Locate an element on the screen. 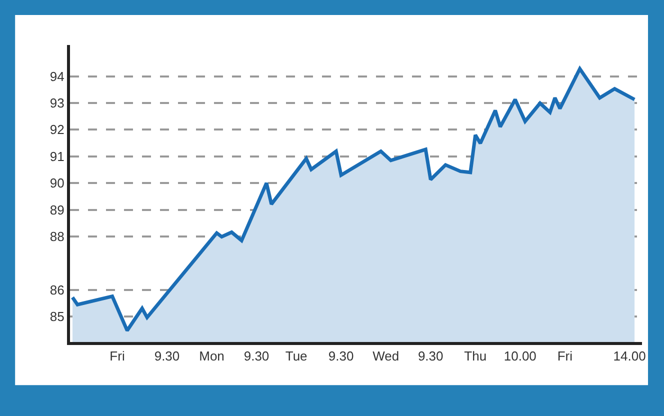 This screenshot has width=664, height=416. x-tick-label: 14.00 is located at coordinates (629, 356).